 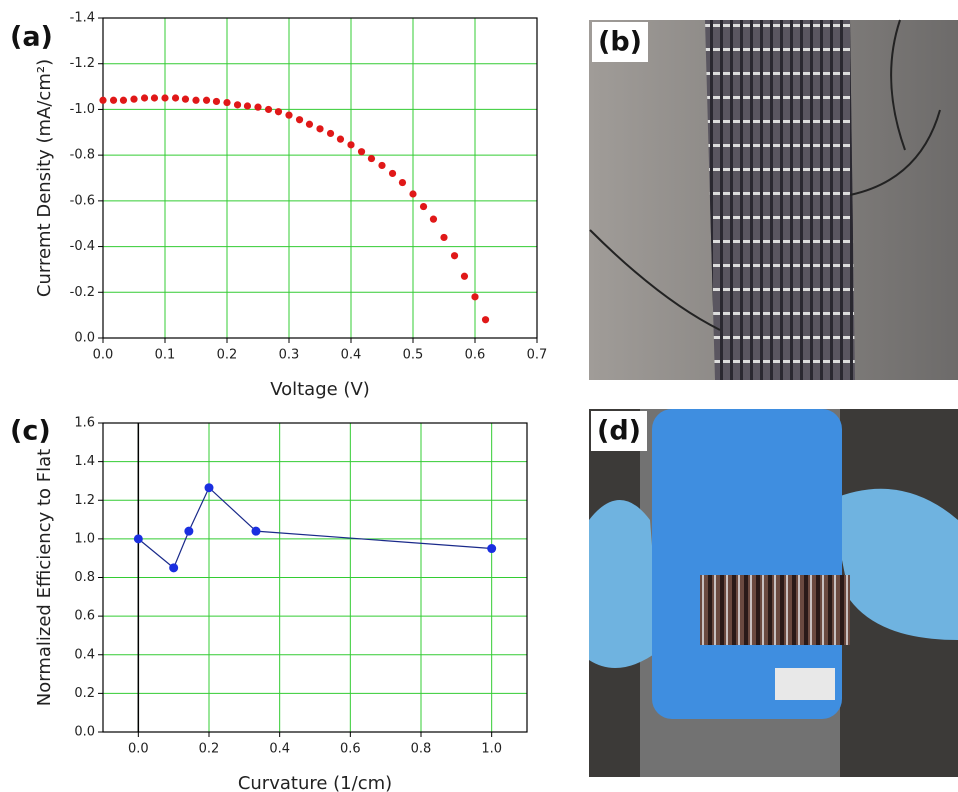 What do you see at coordinates (537, 355) in the screenshot?
I see `x-tick-label: 0.7` at bounding box center [537, 355].